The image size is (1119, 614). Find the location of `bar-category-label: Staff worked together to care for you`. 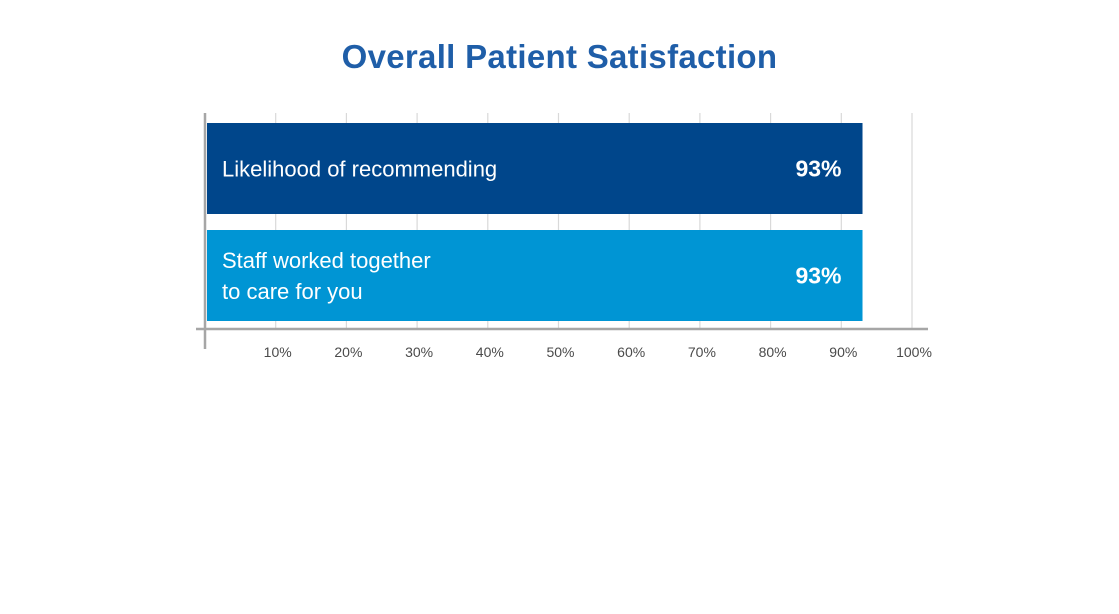

bar-category-label: Staff worked together to care for you is located at coordinates (326, 276).